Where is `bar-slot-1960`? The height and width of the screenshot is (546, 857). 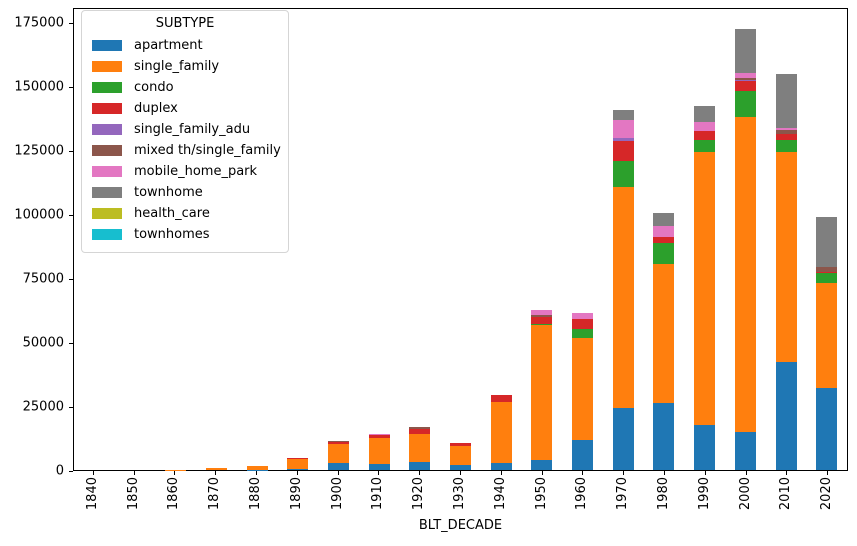 bar-slot-1960 is located at coordinates (582, 239).